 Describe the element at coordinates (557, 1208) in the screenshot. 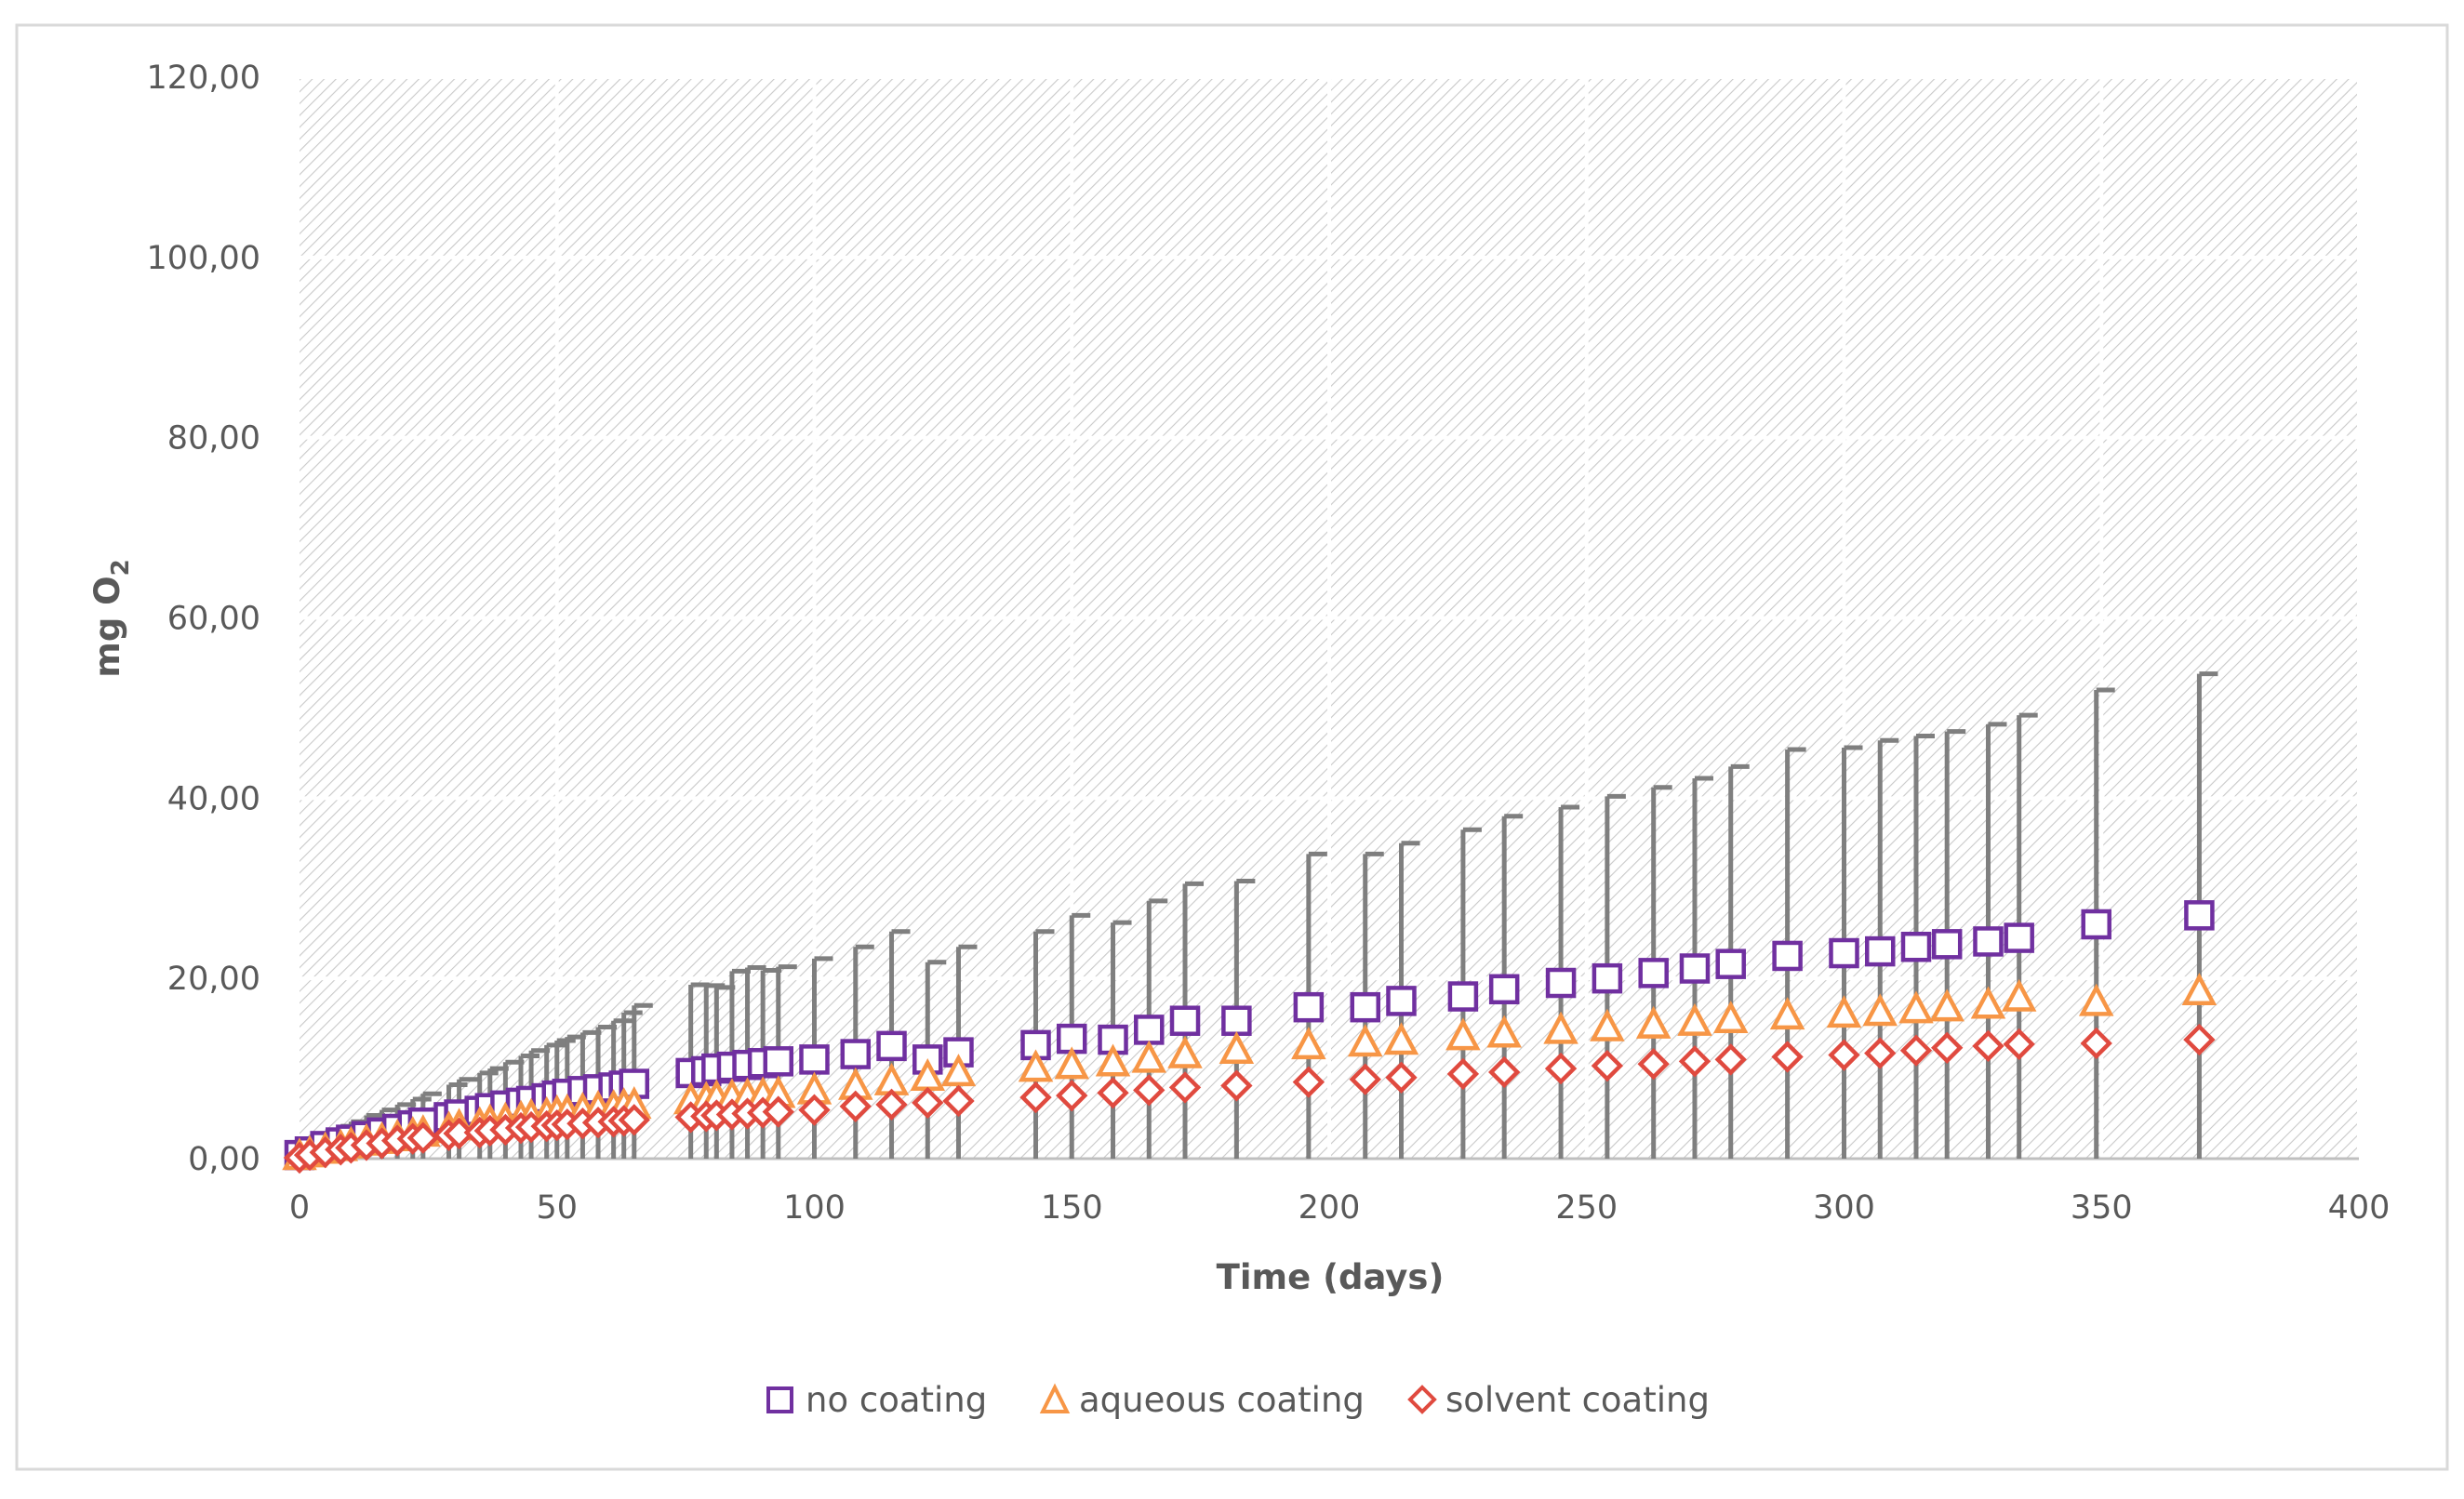

I see `x-tick-label: 50` at that location.